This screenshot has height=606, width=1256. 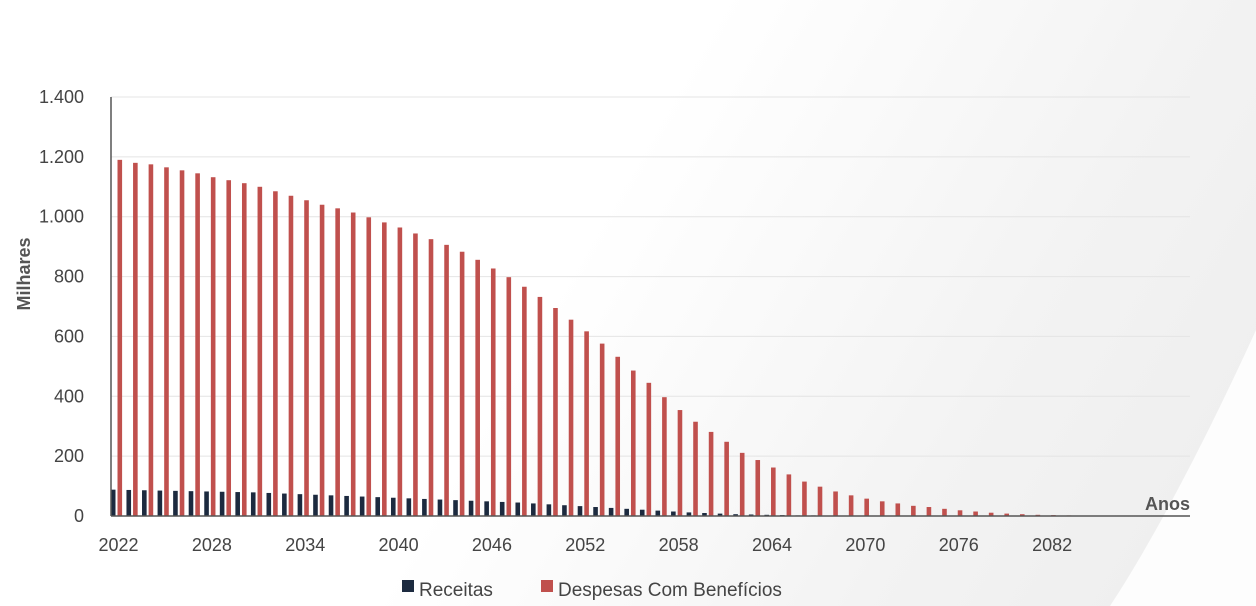 I want to click on y-tick-label: 1.400, so click(x=61, y=97).